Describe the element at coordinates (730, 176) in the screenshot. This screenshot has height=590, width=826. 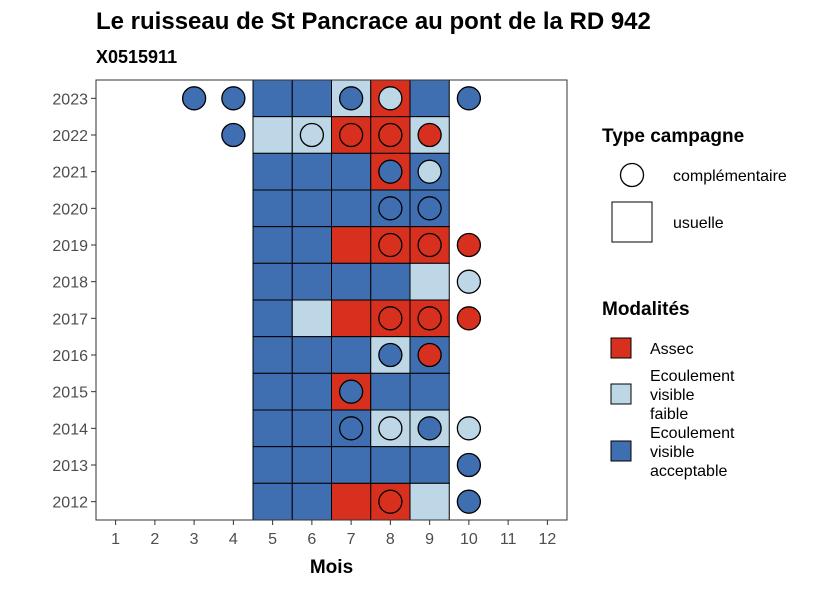
I see `legend-complementaire-label: complémentaire` at that location.